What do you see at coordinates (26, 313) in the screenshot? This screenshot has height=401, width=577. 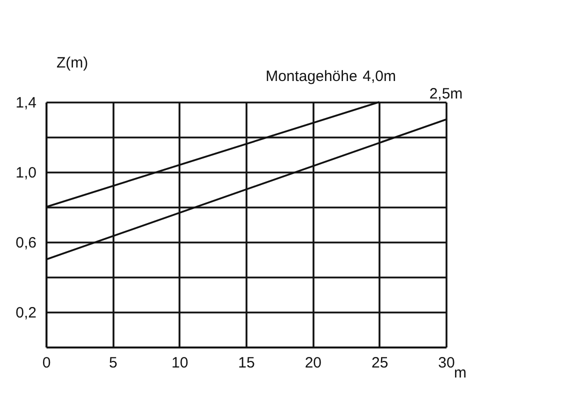 I see `y-tick-label: 0,2` at bounding box center [26, 313].